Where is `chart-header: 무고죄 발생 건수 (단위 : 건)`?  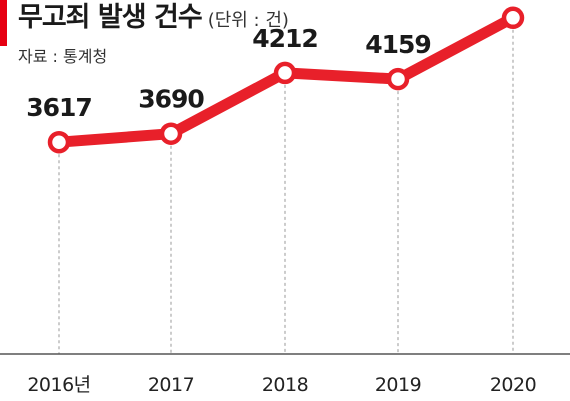
chart-header: 무고죄 발생 건수 (단위 : 건) is located at coordinates (153, 19).